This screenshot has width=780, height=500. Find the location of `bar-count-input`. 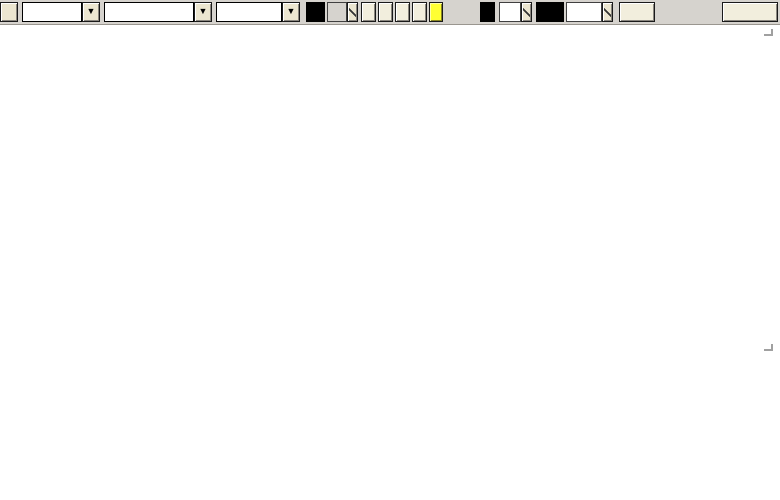

bar-count-input is located at coordinates (584, 12).